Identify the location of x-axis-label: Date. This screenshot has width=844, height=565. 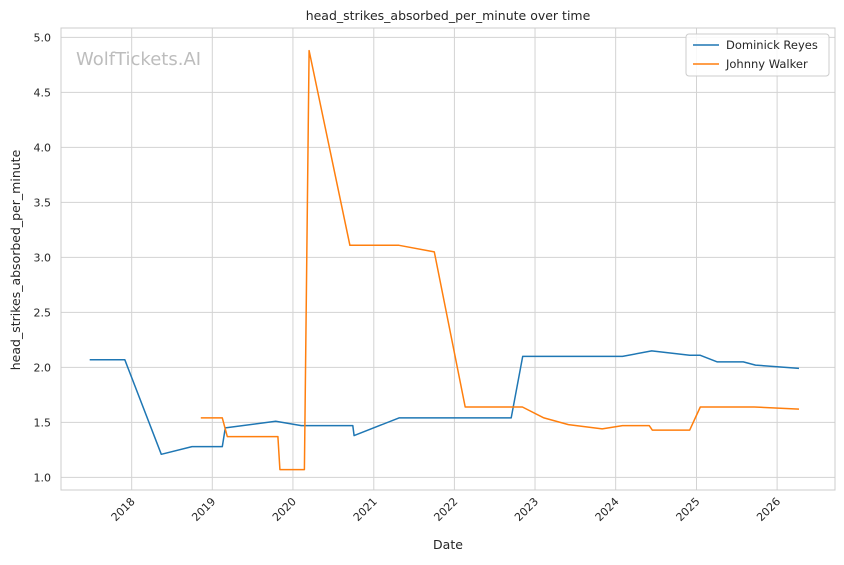
(448, 544).